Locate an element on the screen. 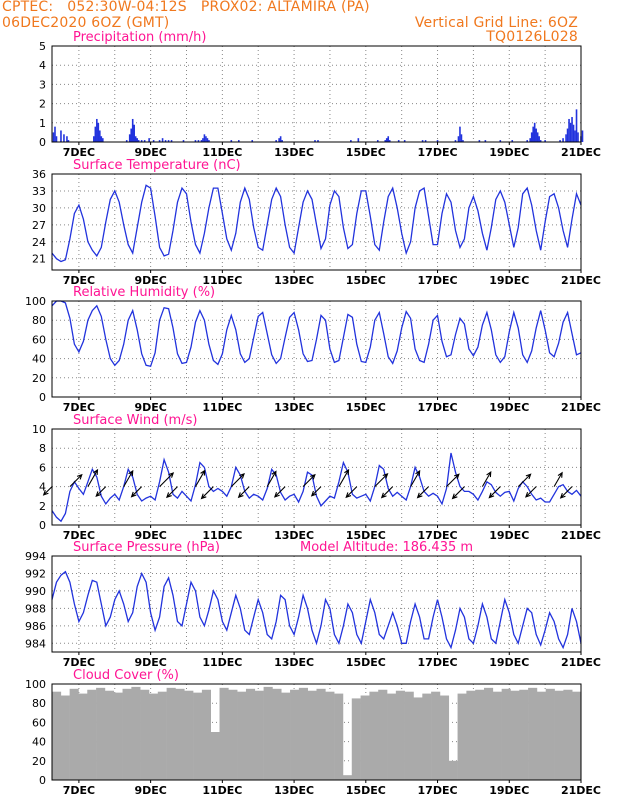 The width and height of the screenshot is (618, 800). y-tick-label: 100 is located at coordinates (35, 684).